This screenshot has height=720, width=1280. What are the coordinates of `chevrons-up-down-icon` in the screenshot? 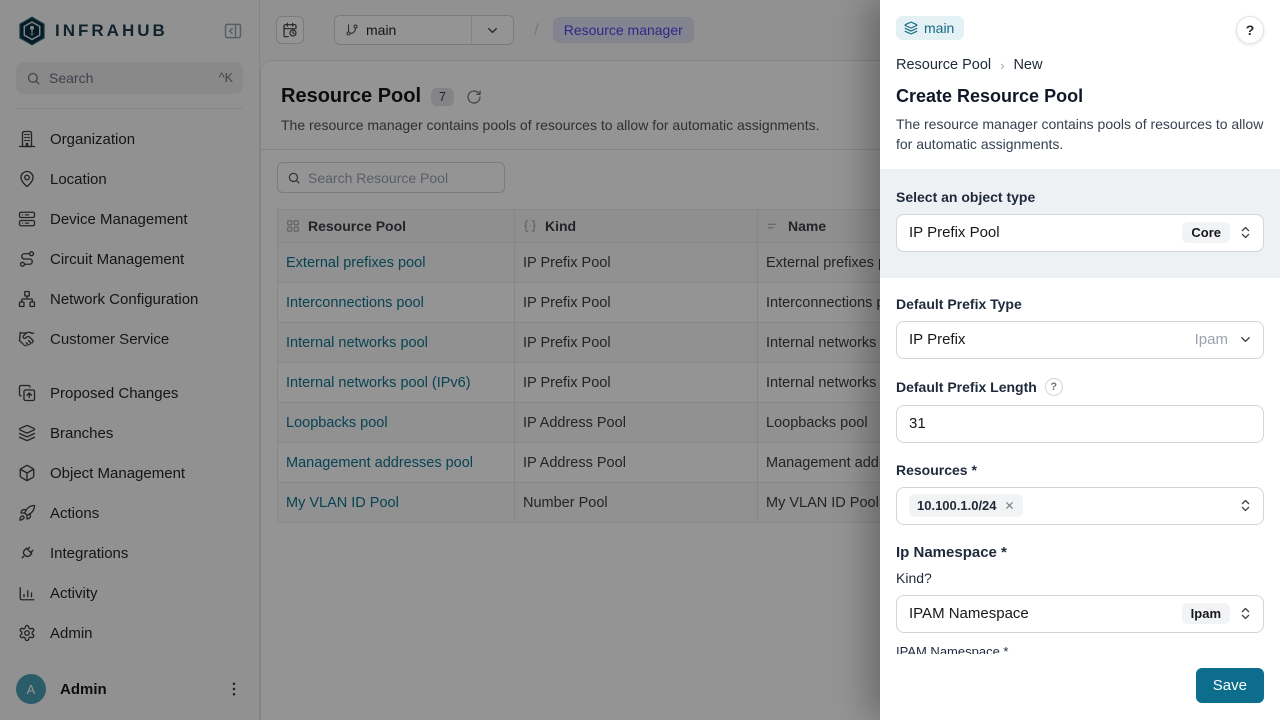 It's located at (1245, 505).